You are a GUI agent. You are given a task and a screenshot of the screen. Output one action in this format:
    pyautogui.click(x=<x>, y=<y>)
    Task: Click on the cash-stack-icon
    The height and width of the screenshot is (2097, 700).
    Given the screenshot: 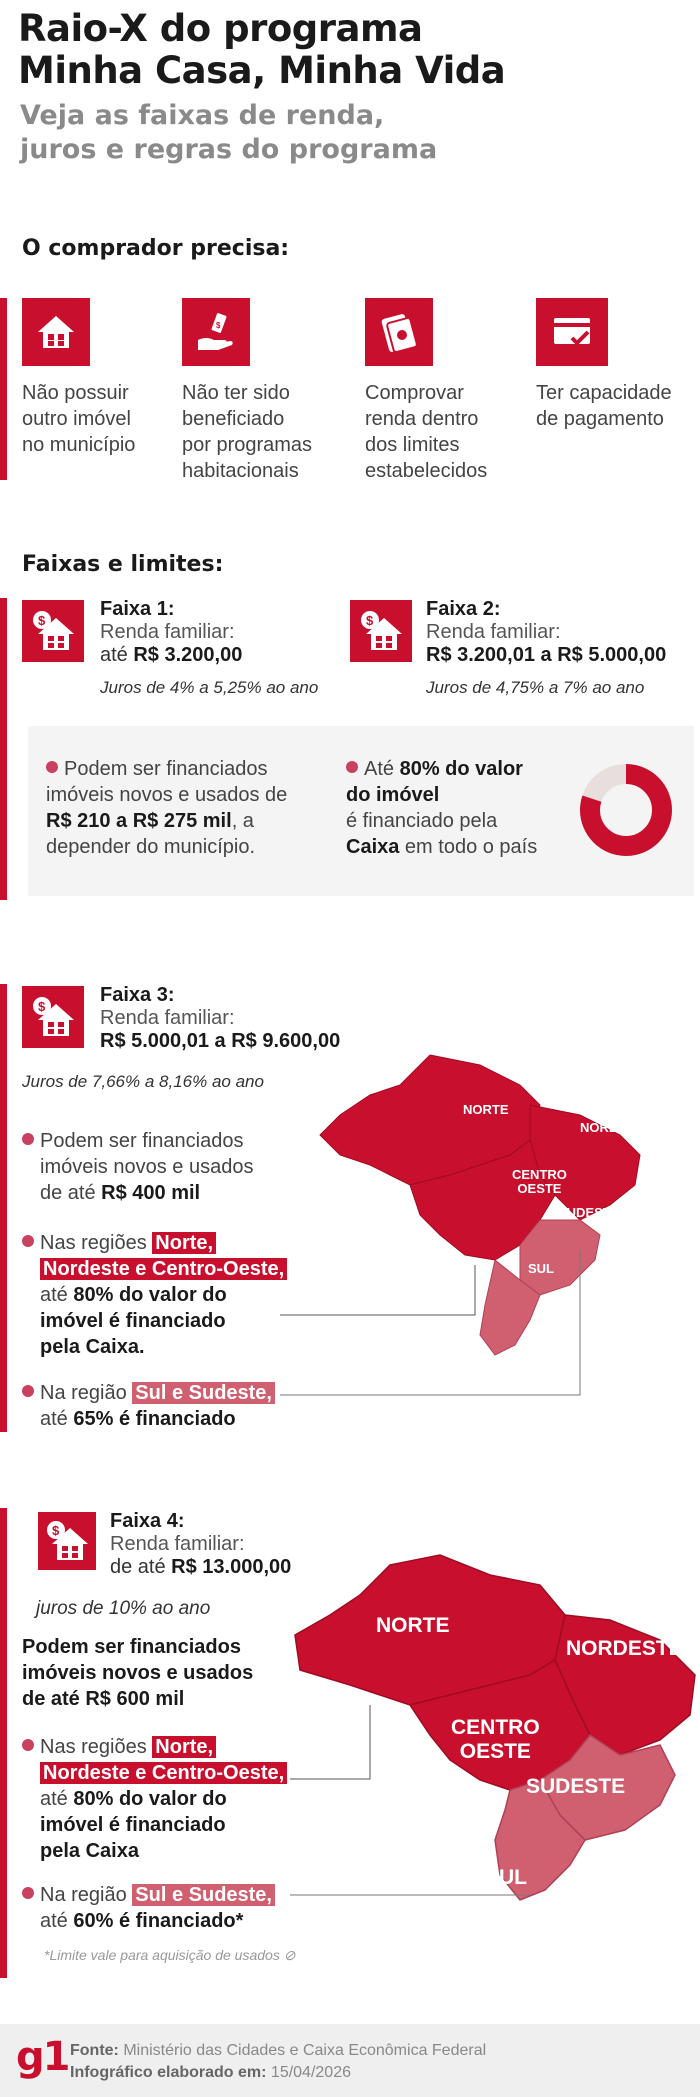 What is the action you would take?
    pyautogui.click(x=399, y=332)
    